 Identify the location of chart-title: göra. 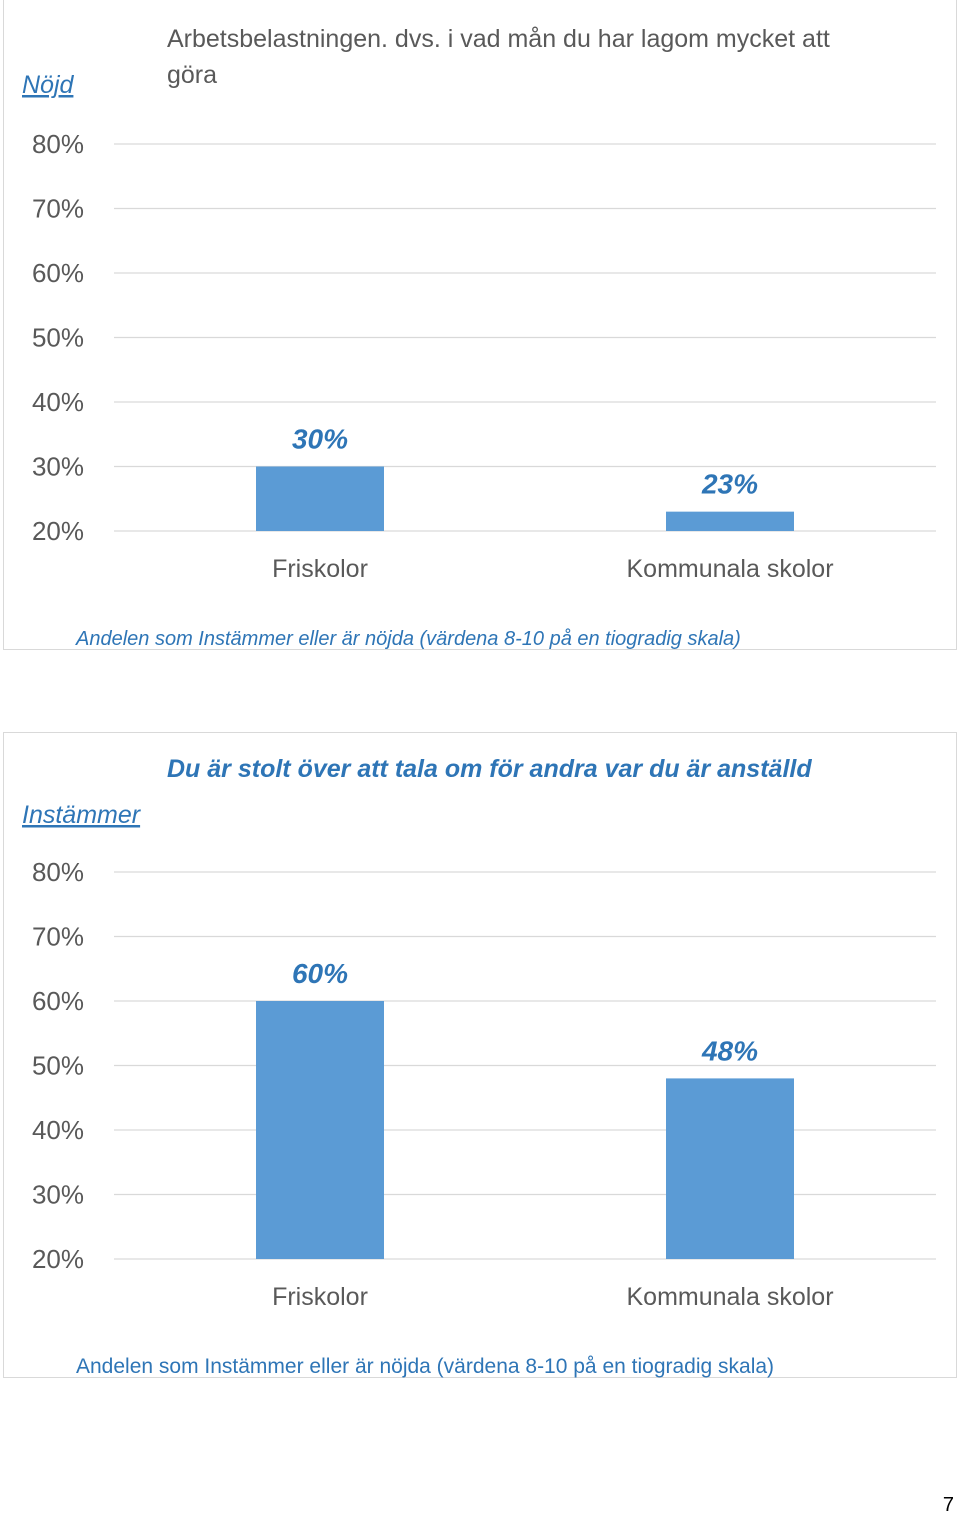
(192, 75).